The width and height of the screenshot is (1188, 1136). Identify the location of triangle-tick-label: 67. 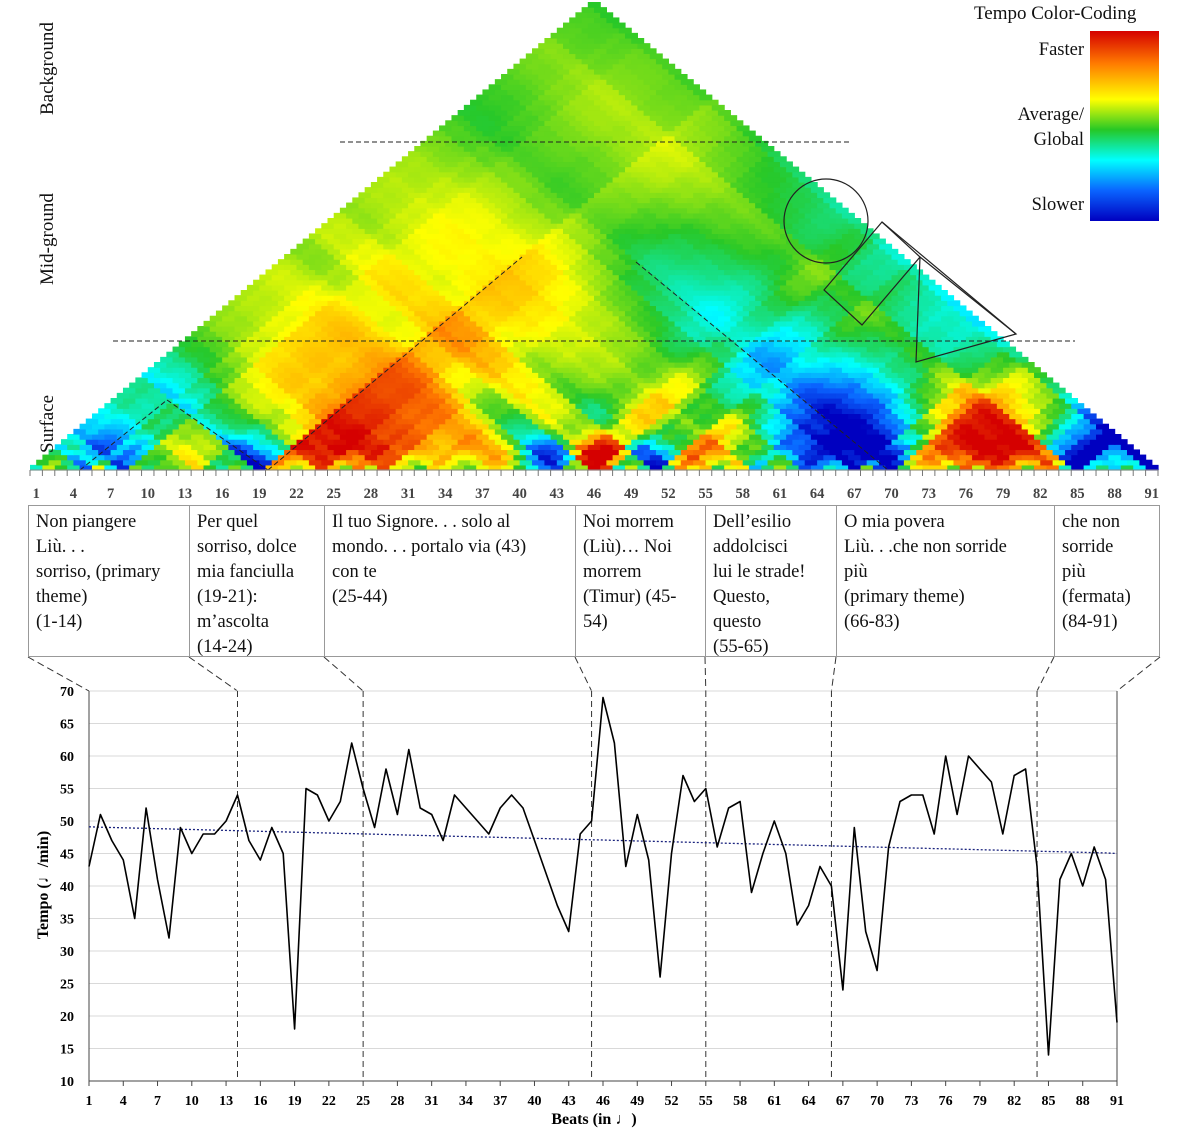
(854, 494).